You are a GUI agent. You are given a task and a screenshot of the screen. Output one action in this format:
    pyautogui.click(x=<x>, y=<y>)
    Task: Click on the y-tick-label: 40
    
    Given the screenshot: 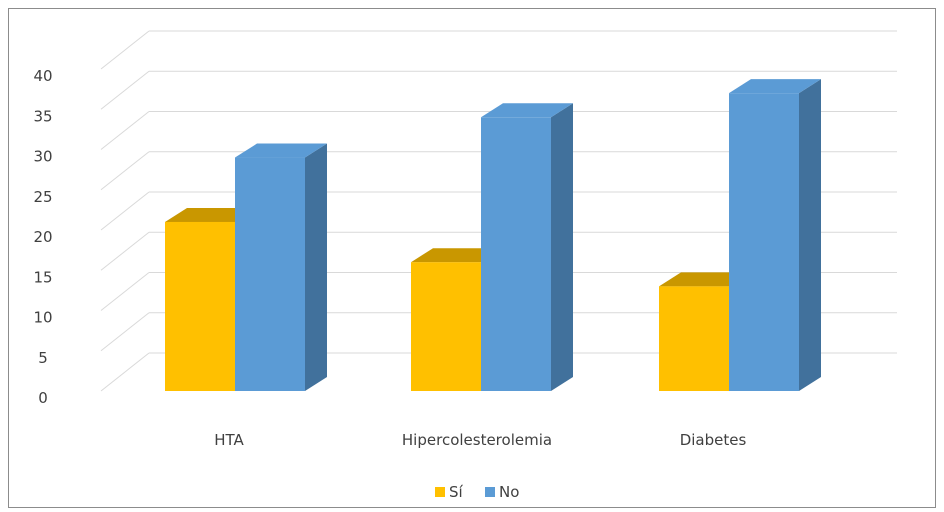 What is the action you would take?
    pyautogui.click(x=42, y=76)
    